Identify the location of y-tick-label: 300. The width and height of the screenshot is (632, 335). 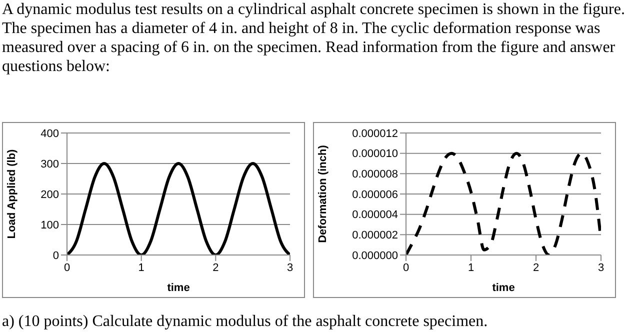
(49, 164).